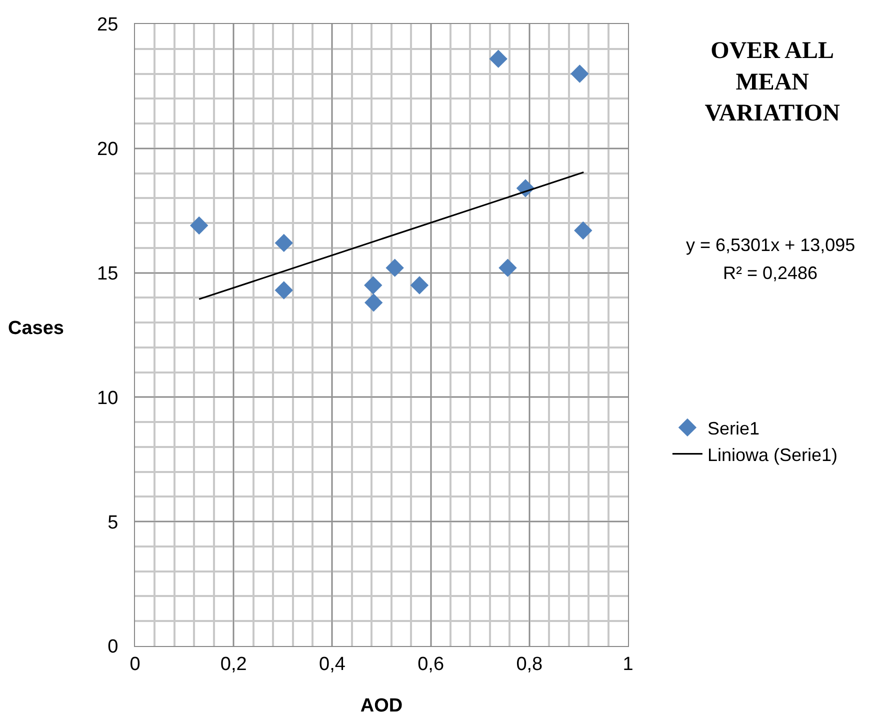  I want to click on y-tick-label: 20, so click(107, 149).